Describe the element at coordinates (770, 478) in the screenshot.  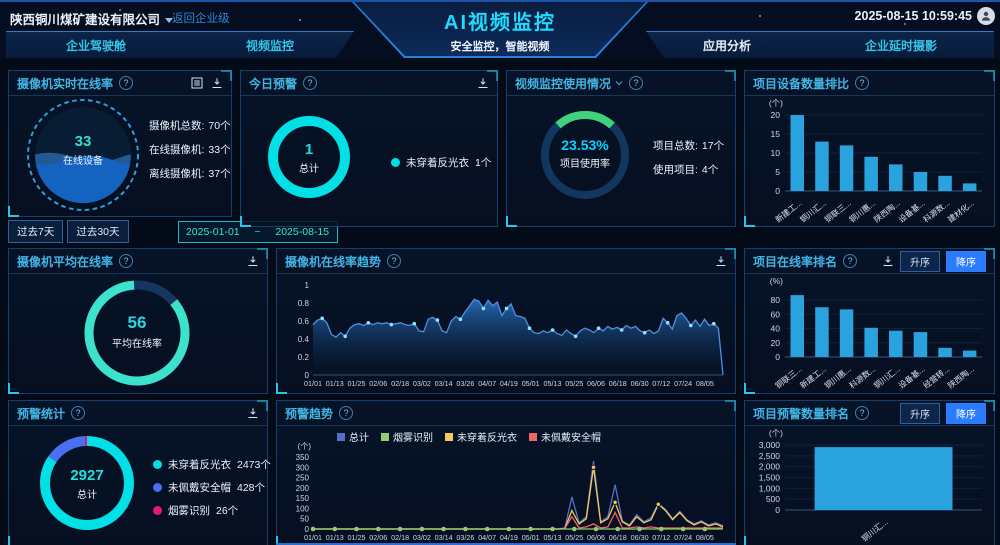
I see `svg-text: 1,500` at that location.